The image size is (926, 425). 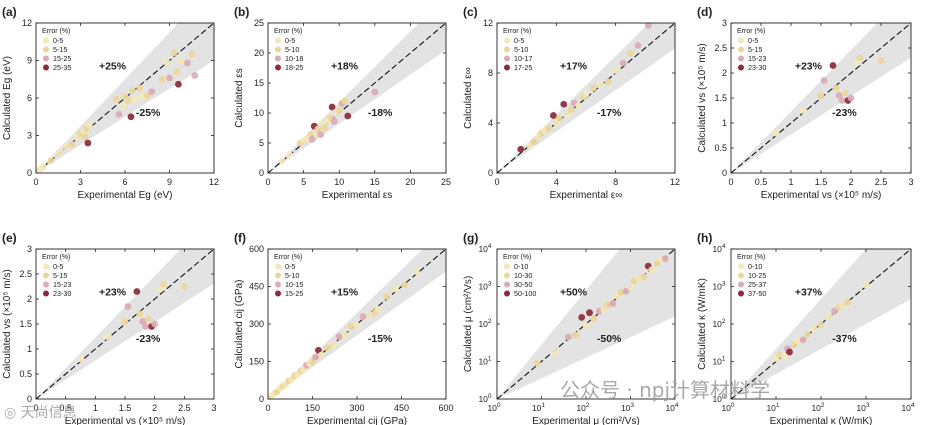 What do you see at coordinates (718, 286) in the screenshot?
I see `y-tick-label: 103` at bounding box center [718, 286].